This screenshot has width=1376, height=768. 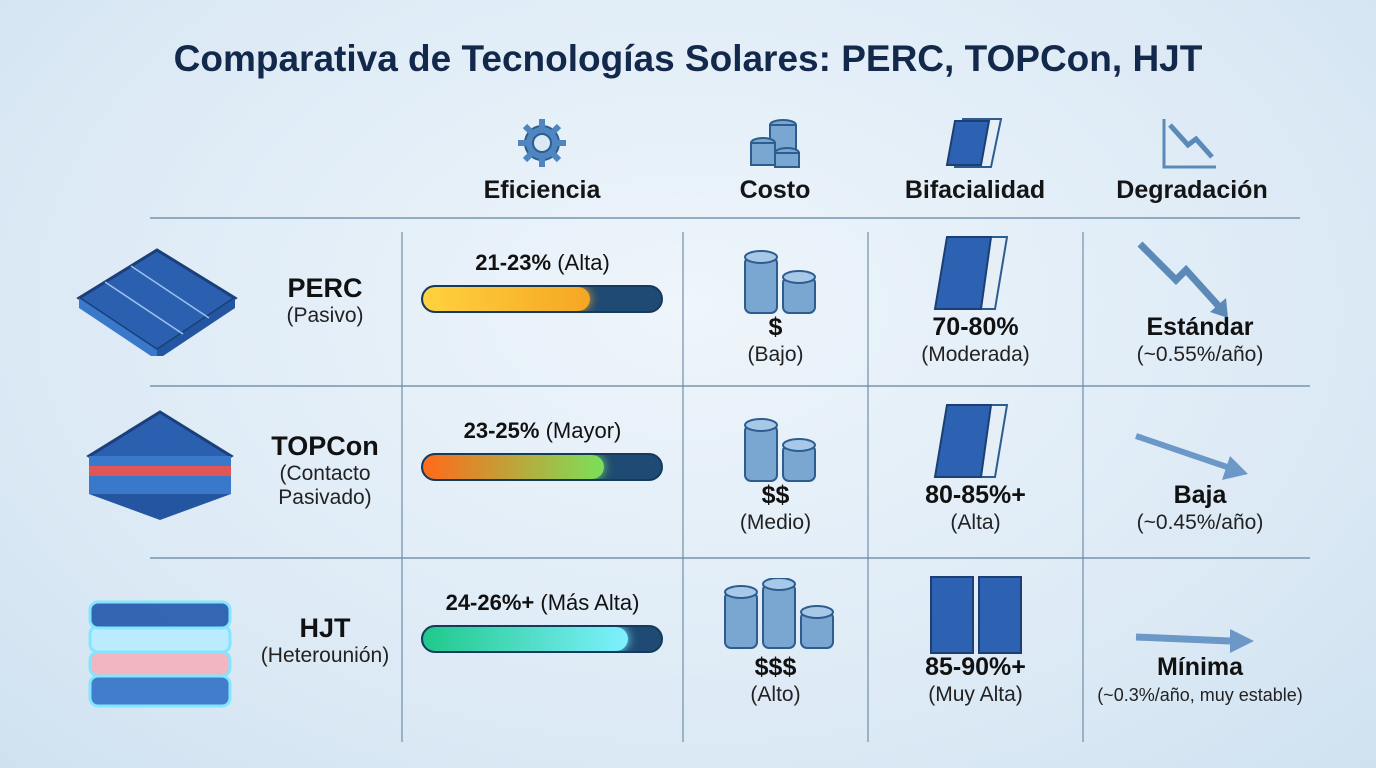 I want to click on bifaciality-cell: 80-85%+ (Alta), so click(x=975, y=509).